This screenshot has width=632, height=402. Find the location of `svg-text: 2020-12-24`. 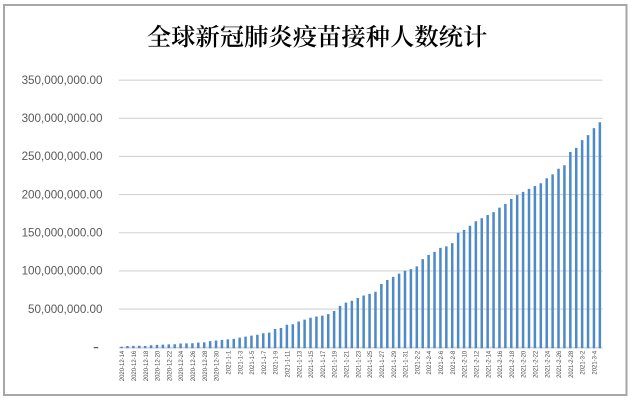

svg-text: 2020-12-24 is located at coordinates (182, 365).